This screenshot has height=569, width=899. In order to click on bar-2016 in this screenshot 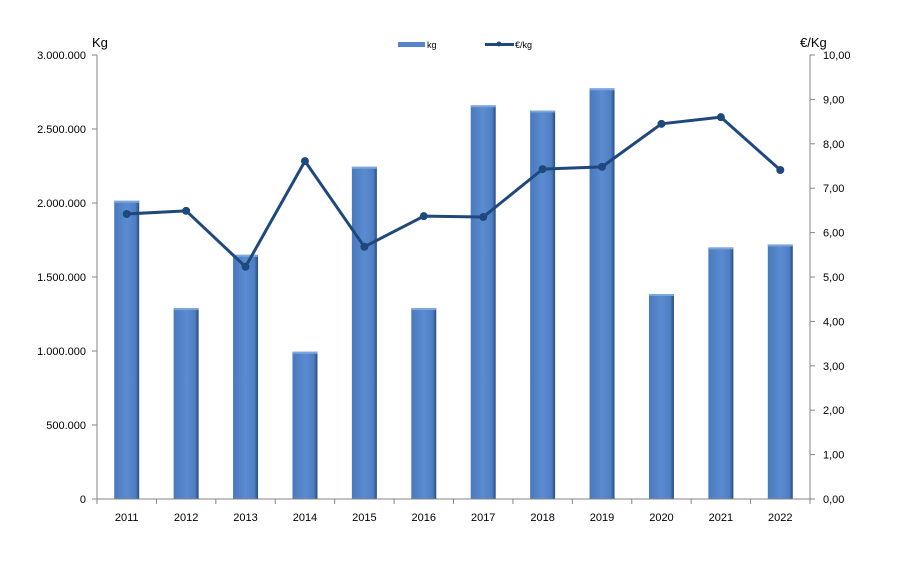, I will do `click(424, 403)`.